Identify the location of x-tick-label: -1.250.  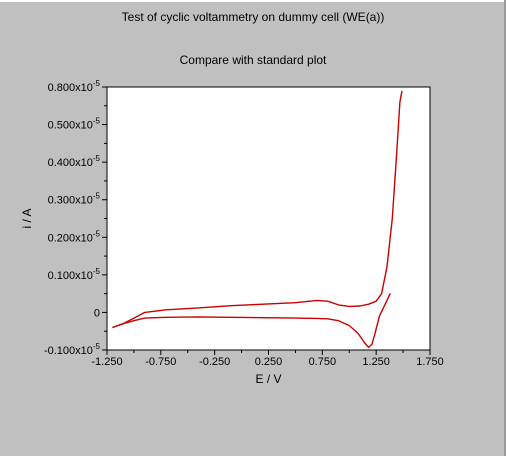
(106, 362).